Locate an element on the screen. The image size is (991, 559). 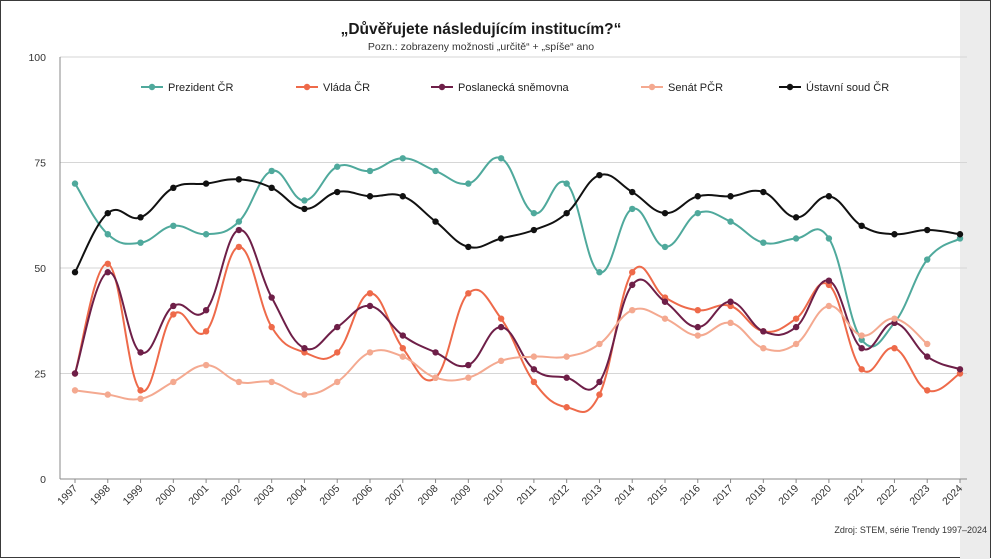
x-tick-label: 2024 is located at coordinates (952, 495).